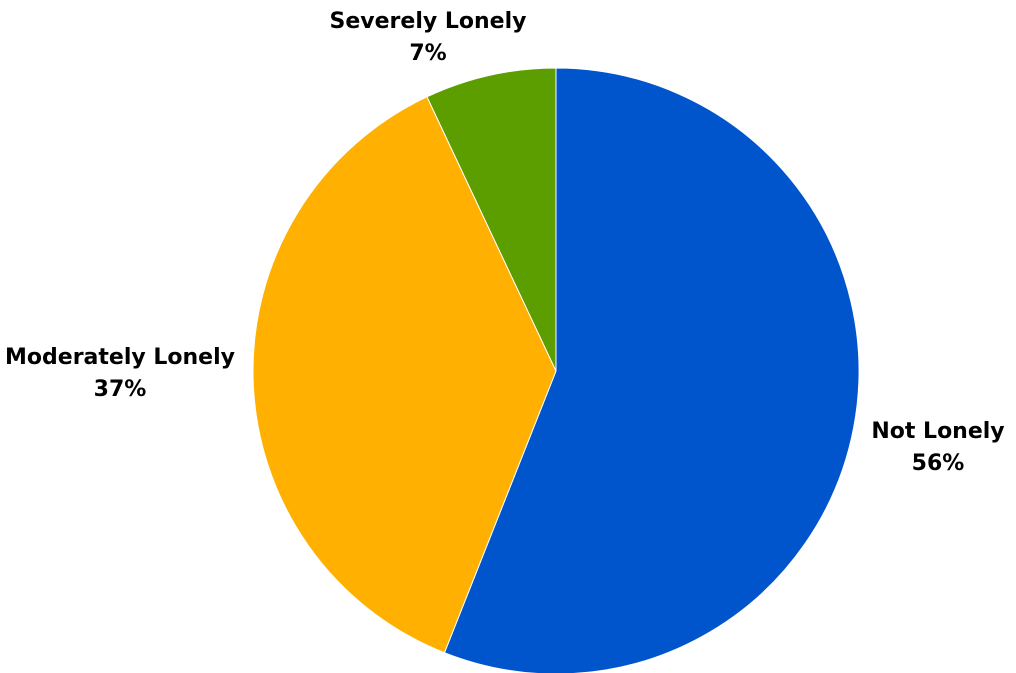  What do you see at coordinates (428, 21) in the screenshot?
I see `slice-label-severely-lonely: Severely Lonely` at bounding box center [428, 21].